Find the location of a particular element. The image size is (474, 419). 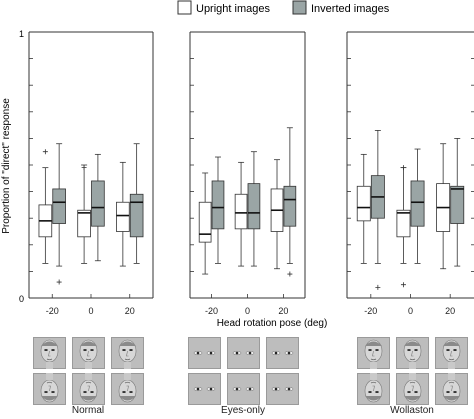

stimuli-eyes-inverted is located at coordinates (243, 389).